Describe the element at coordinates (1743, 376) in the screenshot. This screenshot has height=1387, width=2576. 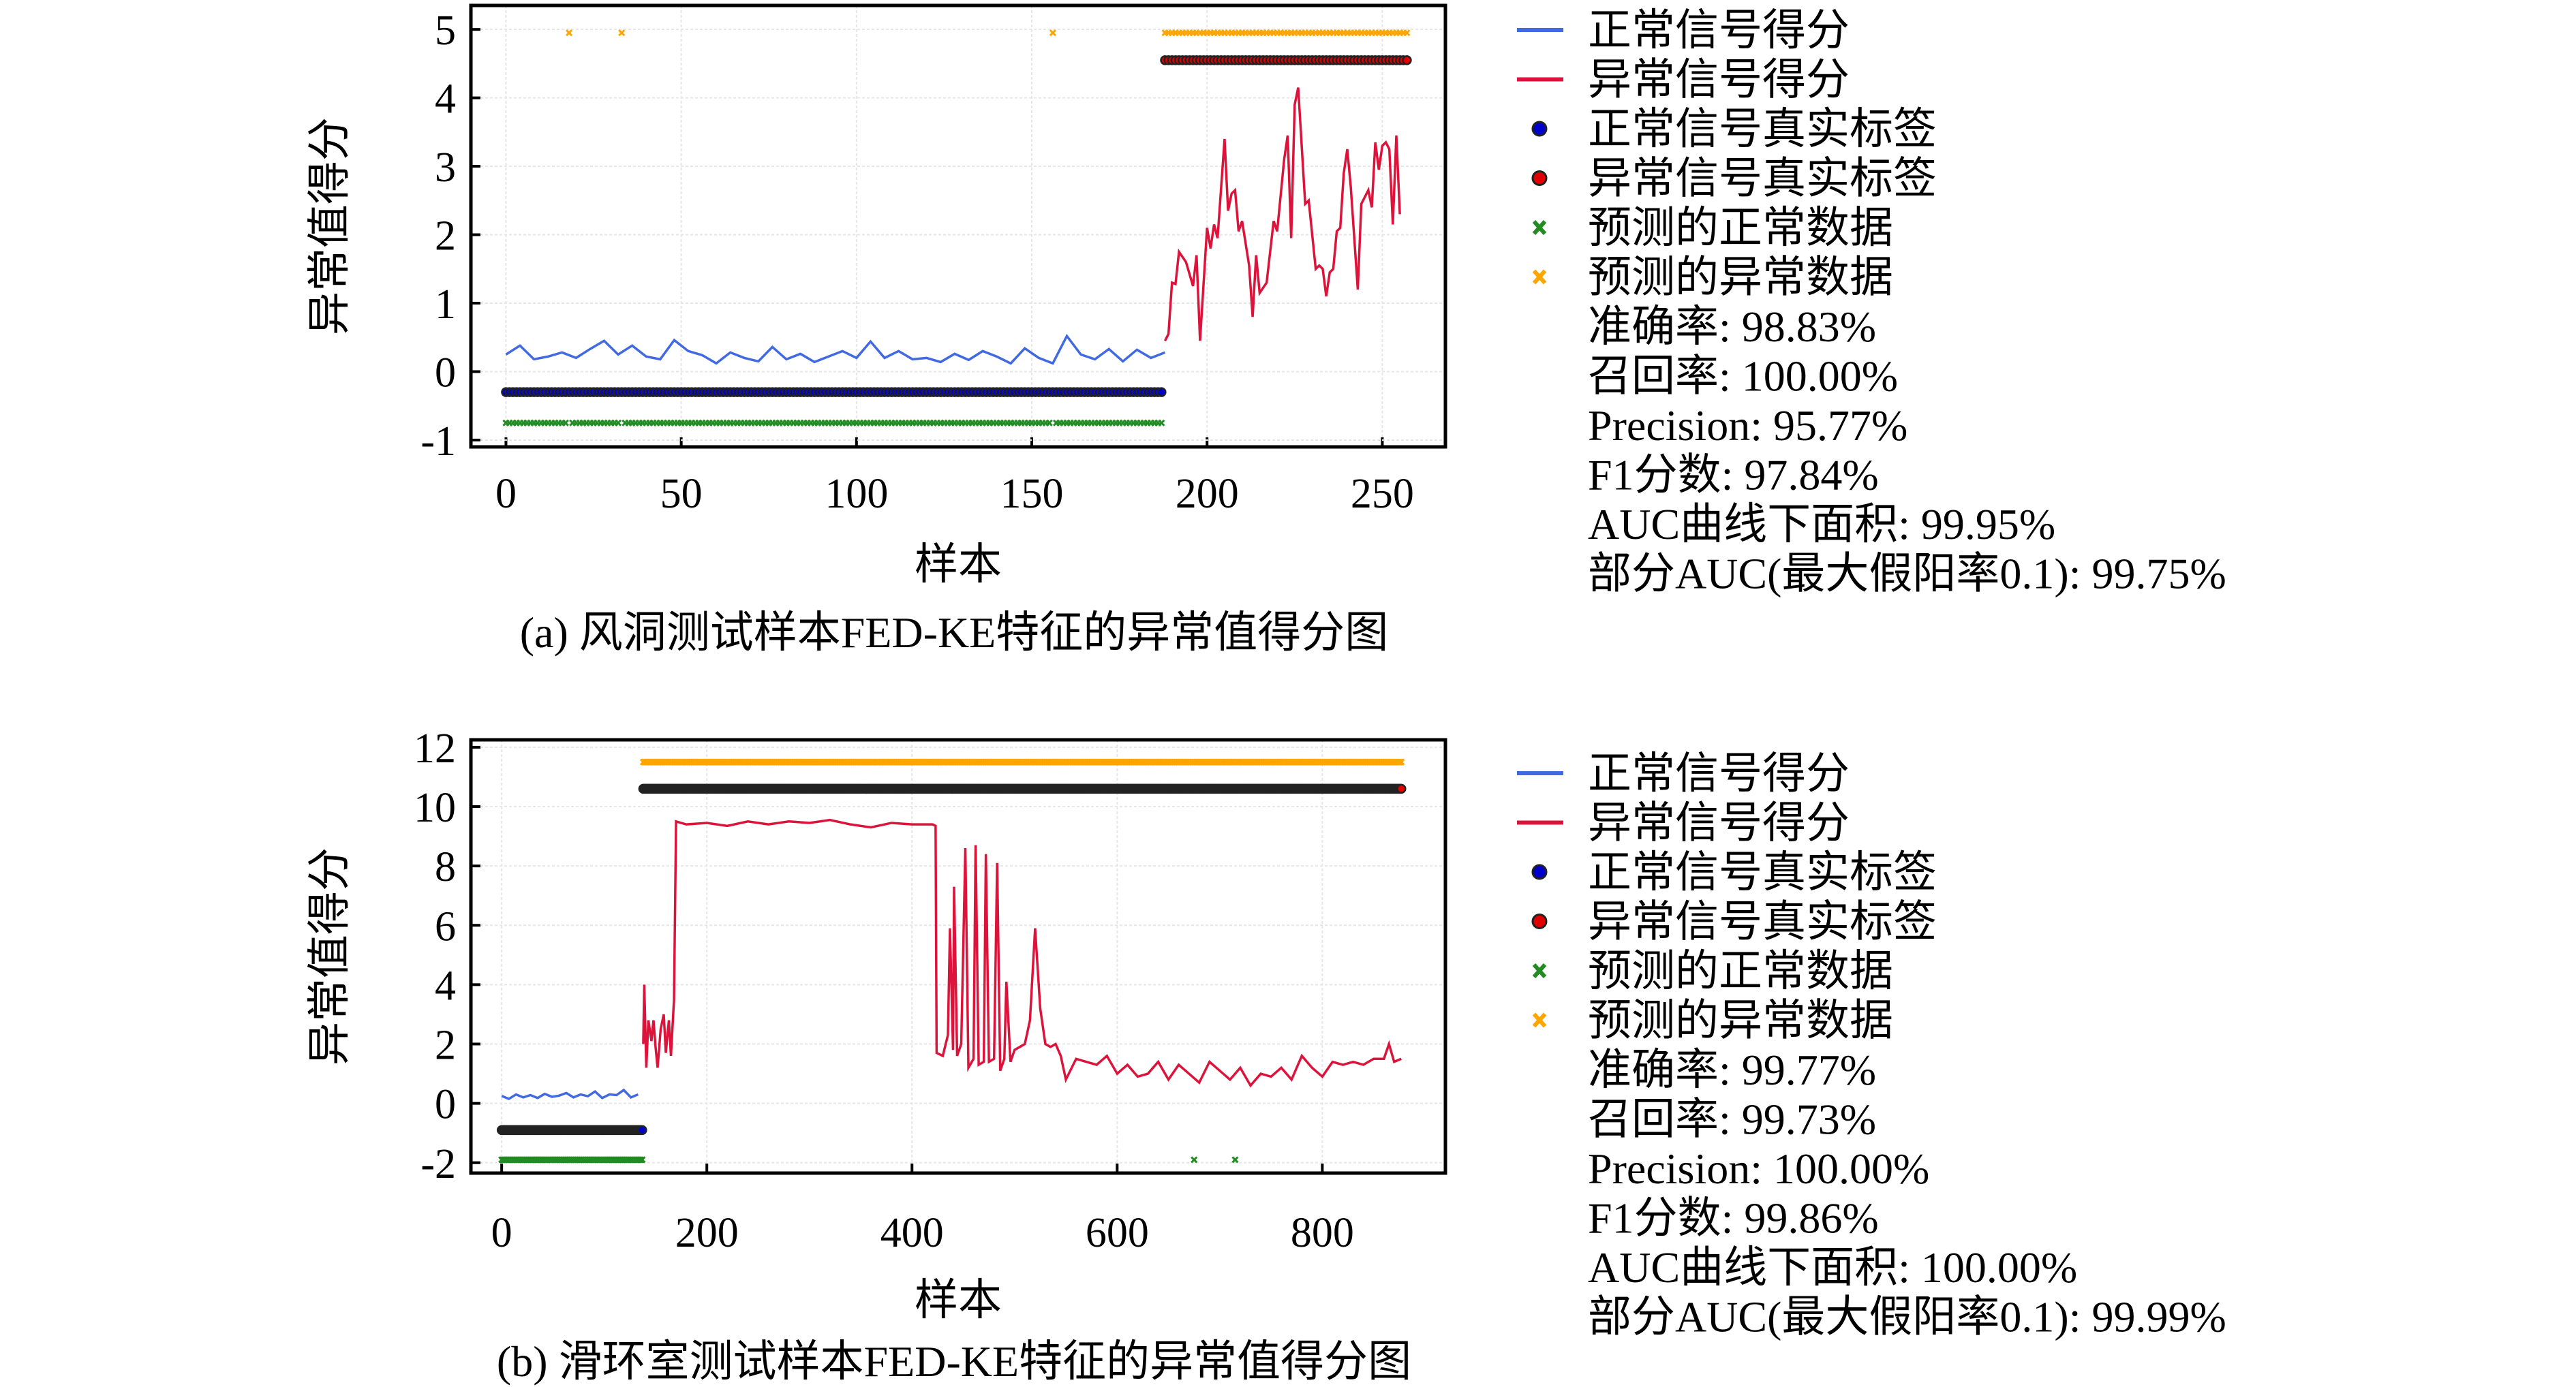
I see `metric-text: 召回率: 100.00%` at that location.